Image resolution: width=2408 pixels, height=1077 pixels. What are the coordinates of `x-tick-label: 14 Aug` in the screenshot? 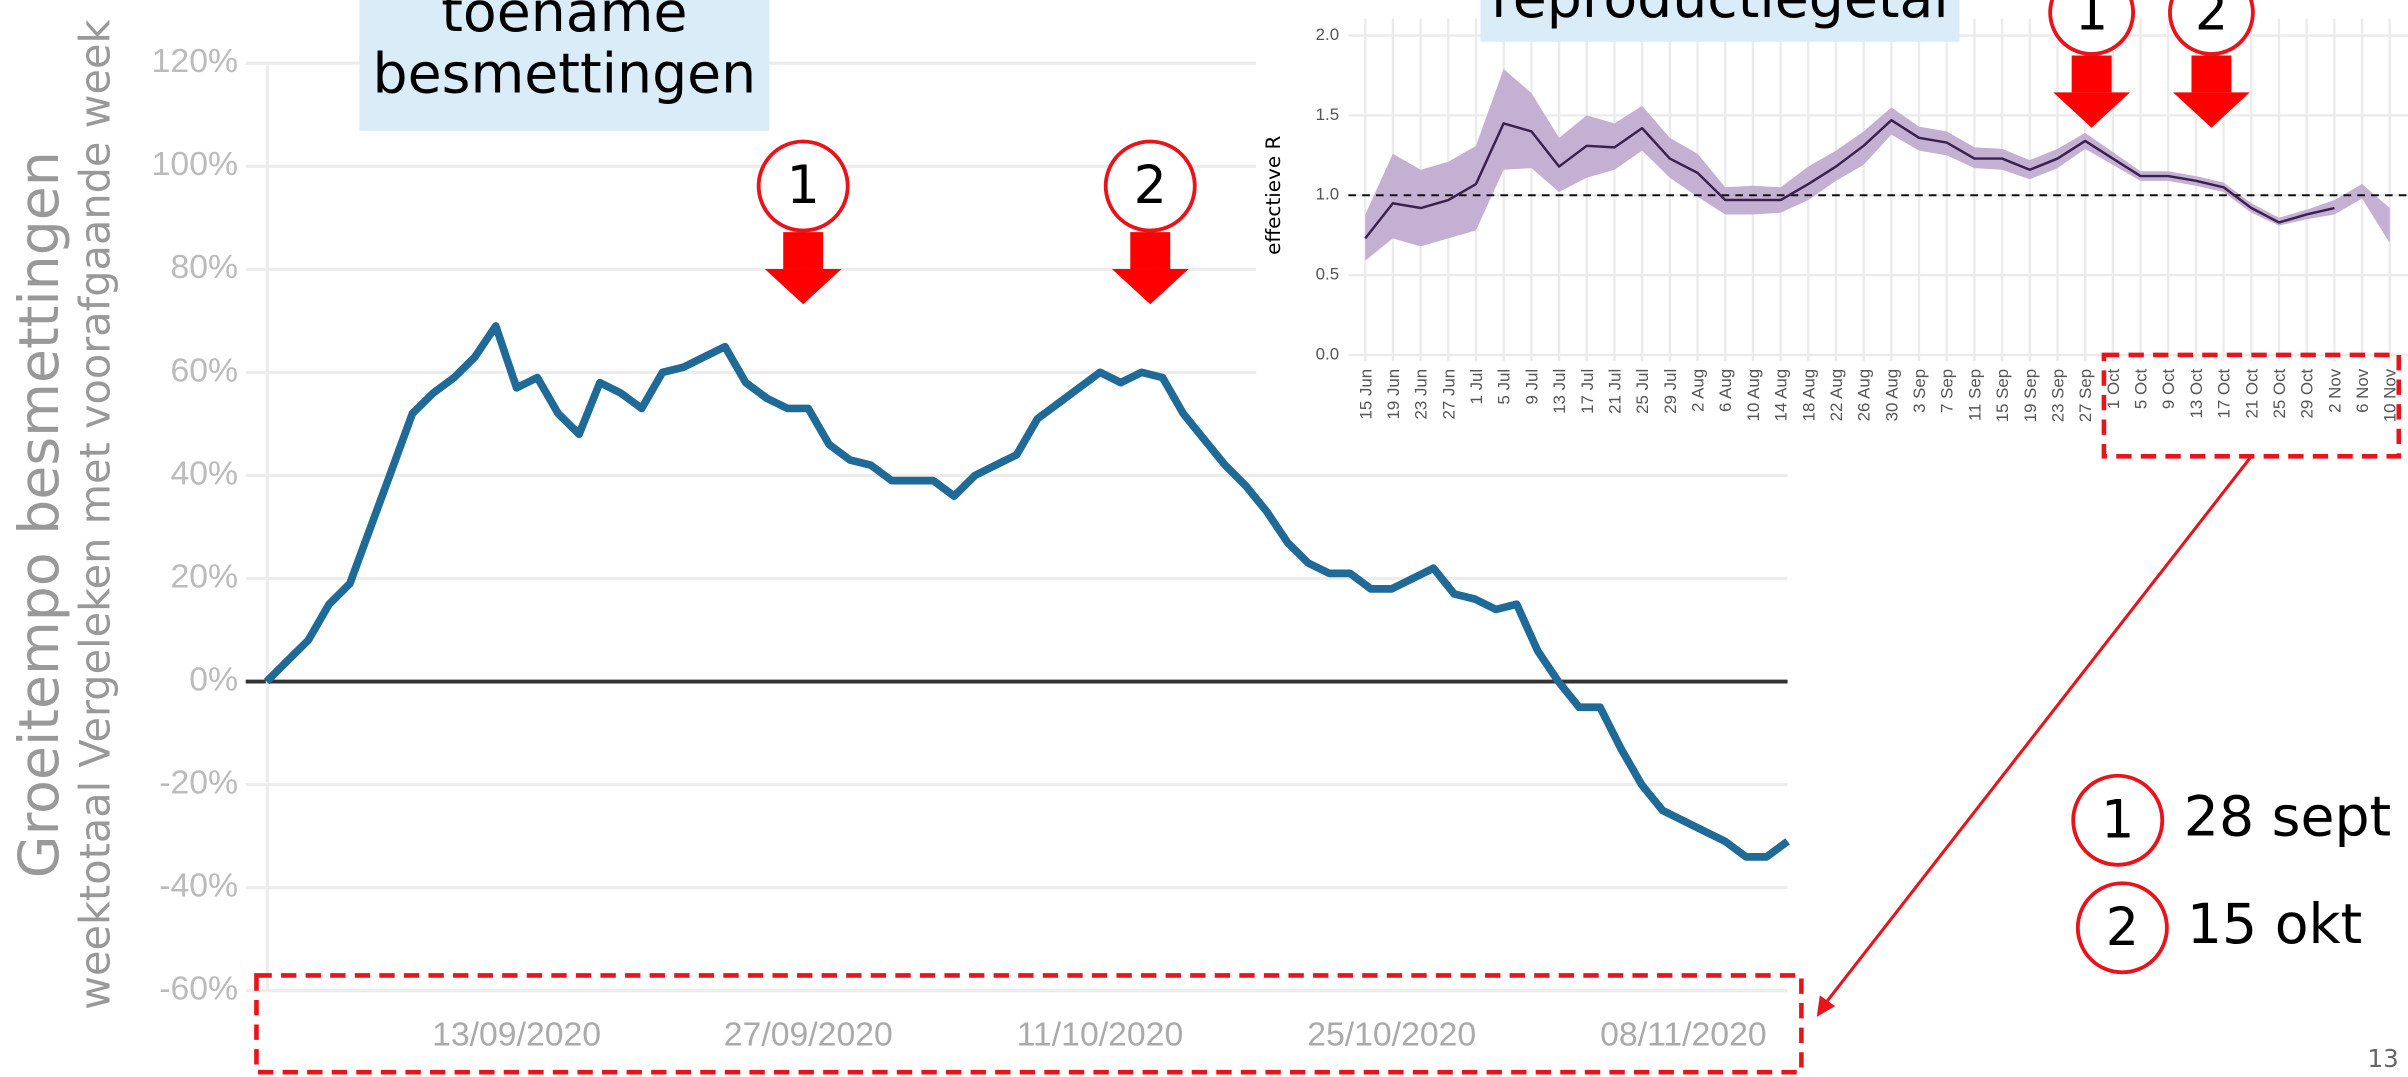 It's located at (1781, 395).